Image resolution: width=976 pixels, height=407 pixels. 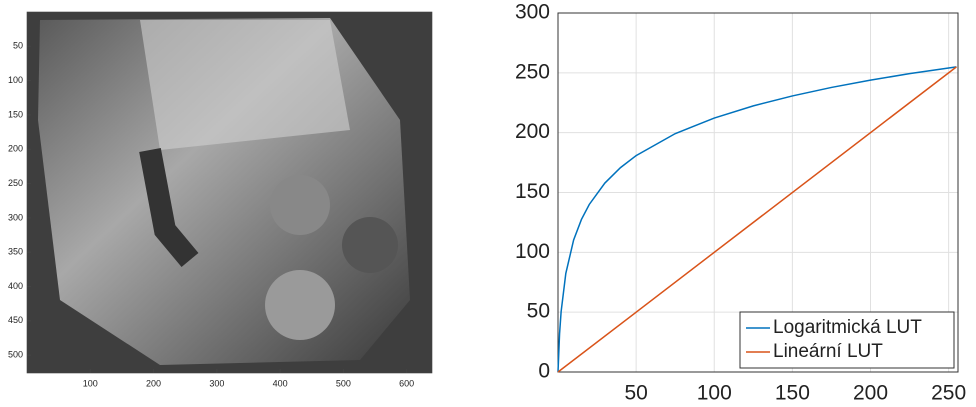 What do you see at coordinates (15, 355) in the screenshot?
I see `y-tick-label: 500` at bounding box center [15, 355].